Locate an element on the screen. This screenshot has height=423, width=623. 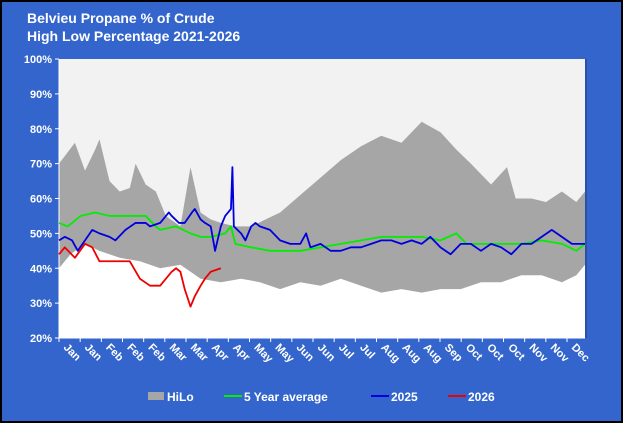
x-tick-label: Sep is located at coordinates (453, 353).